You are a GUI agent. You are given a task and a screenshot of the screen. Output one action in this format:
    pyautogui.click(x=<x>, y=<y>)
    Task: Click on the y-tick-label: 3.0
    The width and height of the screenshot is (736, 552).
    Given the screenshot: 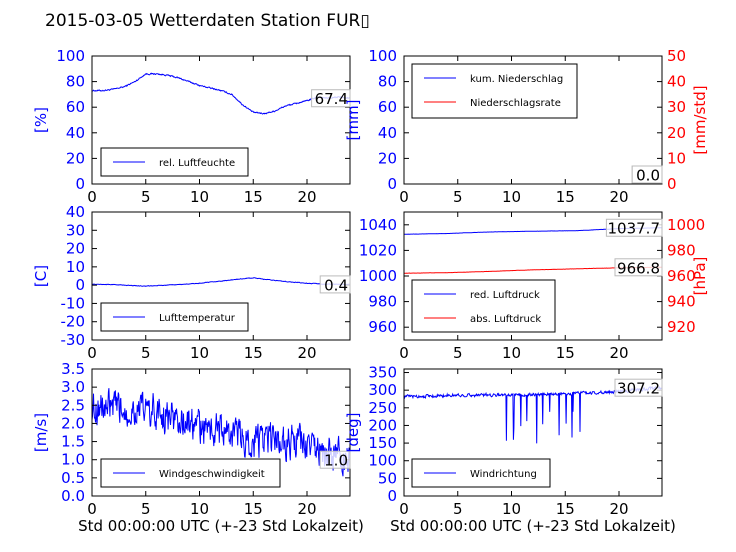 What is the action you would take?
    pyautogui.click(x=73, y=387)
    